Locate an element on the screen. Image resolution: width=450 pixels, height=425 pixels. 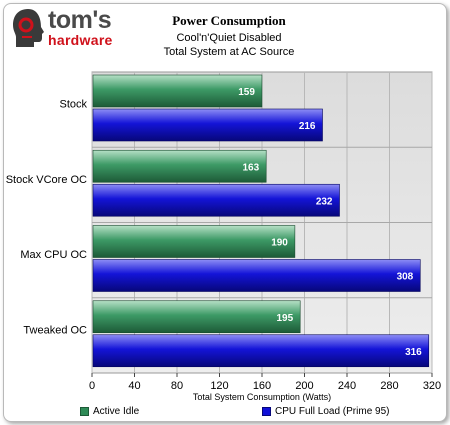
bar-active-idle-stock-vcore-oc is located at coordinates (179, 166).